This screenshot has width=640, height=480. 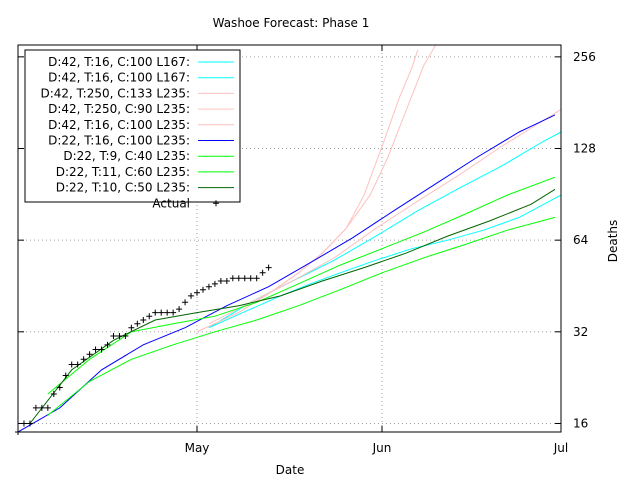 I want to click on legend-label: D:42, T:16, C:100 L235:, so click(x=119, y=125).